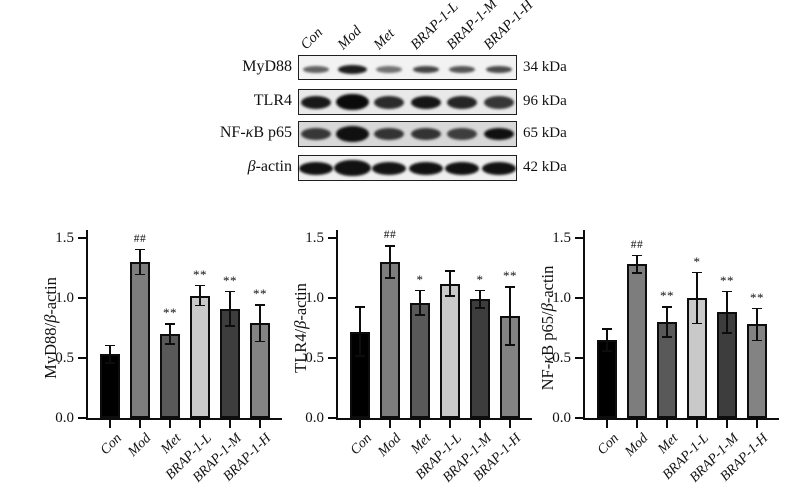  I want to click on y-axis-label: MyD88/β-actin, so click(50, 328).